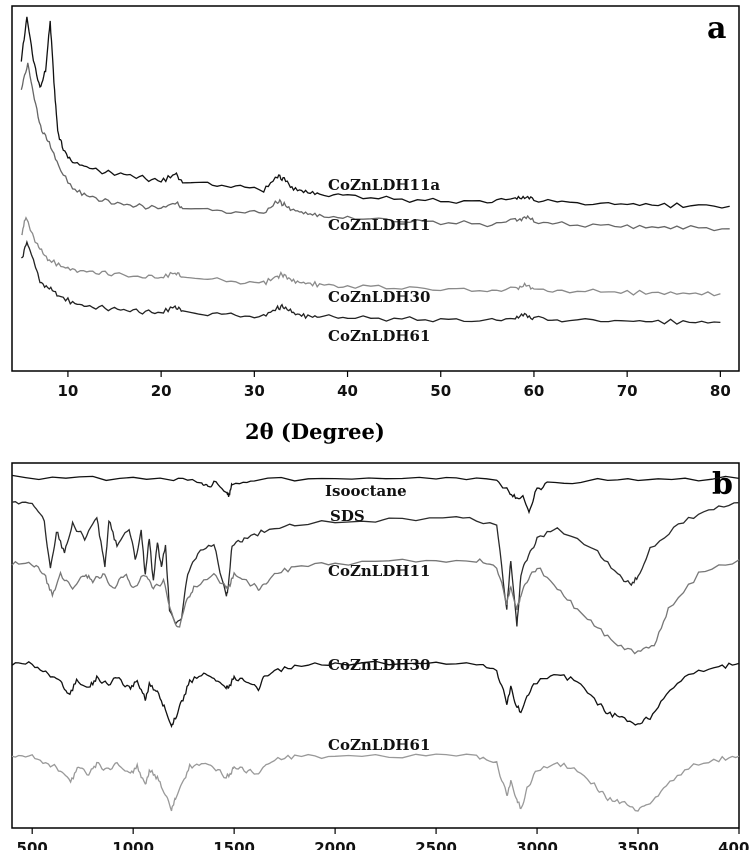  I want to click on label-cozn-ldh11: CoZnLDH11, so click(379, 225).